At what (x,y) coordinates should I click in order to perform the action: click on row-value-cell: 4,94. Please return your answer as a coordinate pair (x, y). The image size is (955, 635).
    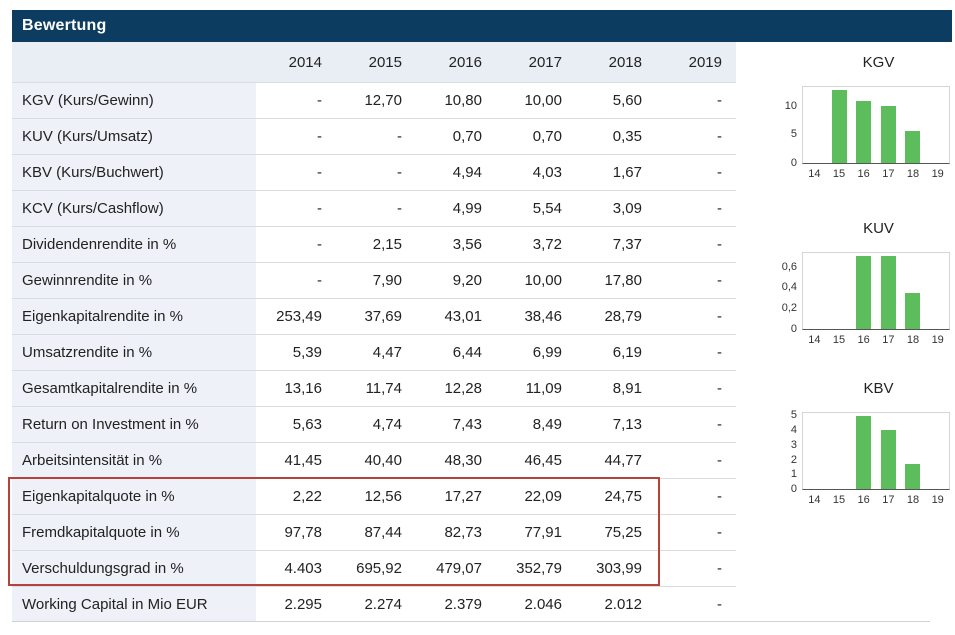
    Looking at the image, I should click on (467, 172).